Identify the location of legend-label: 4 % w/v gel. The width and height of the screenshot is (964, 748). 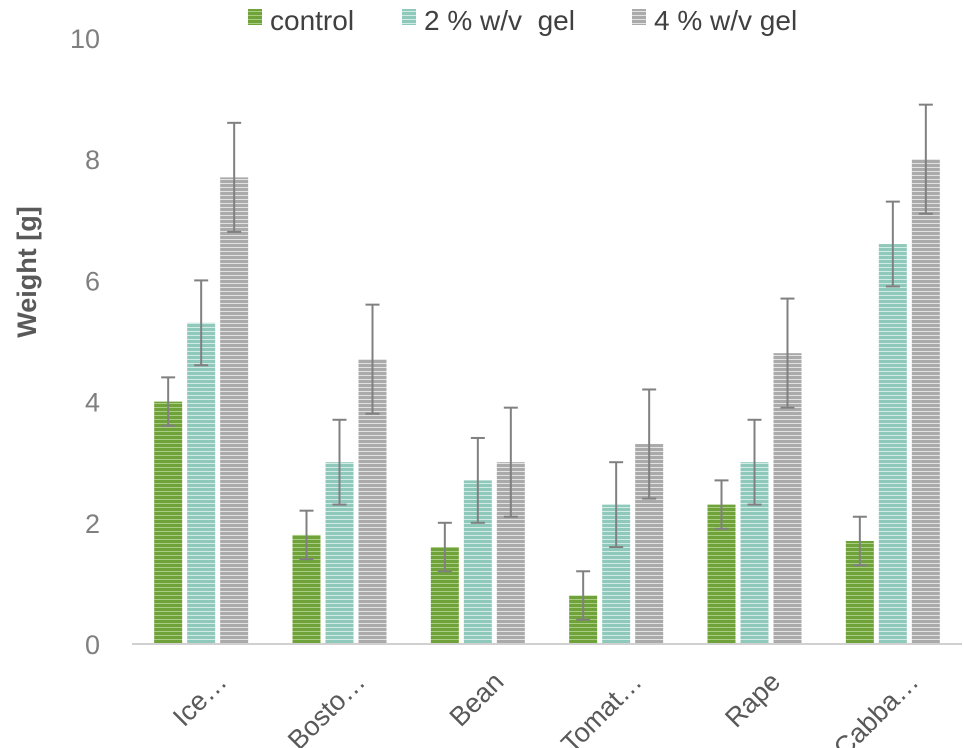
(725, 20).